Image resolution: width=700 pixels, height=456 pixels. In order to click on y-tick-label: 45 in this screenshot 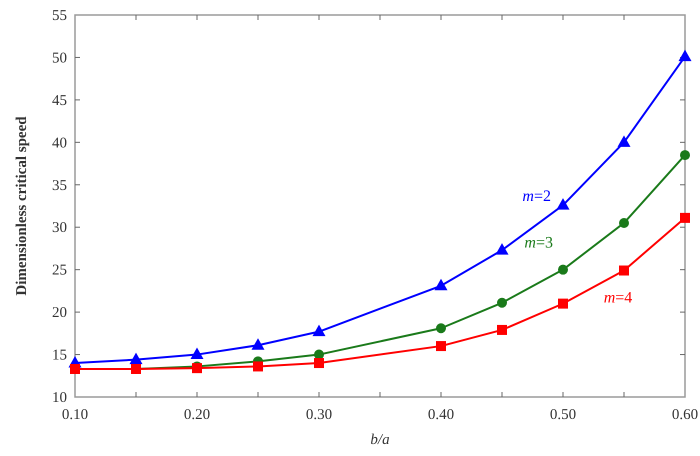, I will do `click(59, 100)`.